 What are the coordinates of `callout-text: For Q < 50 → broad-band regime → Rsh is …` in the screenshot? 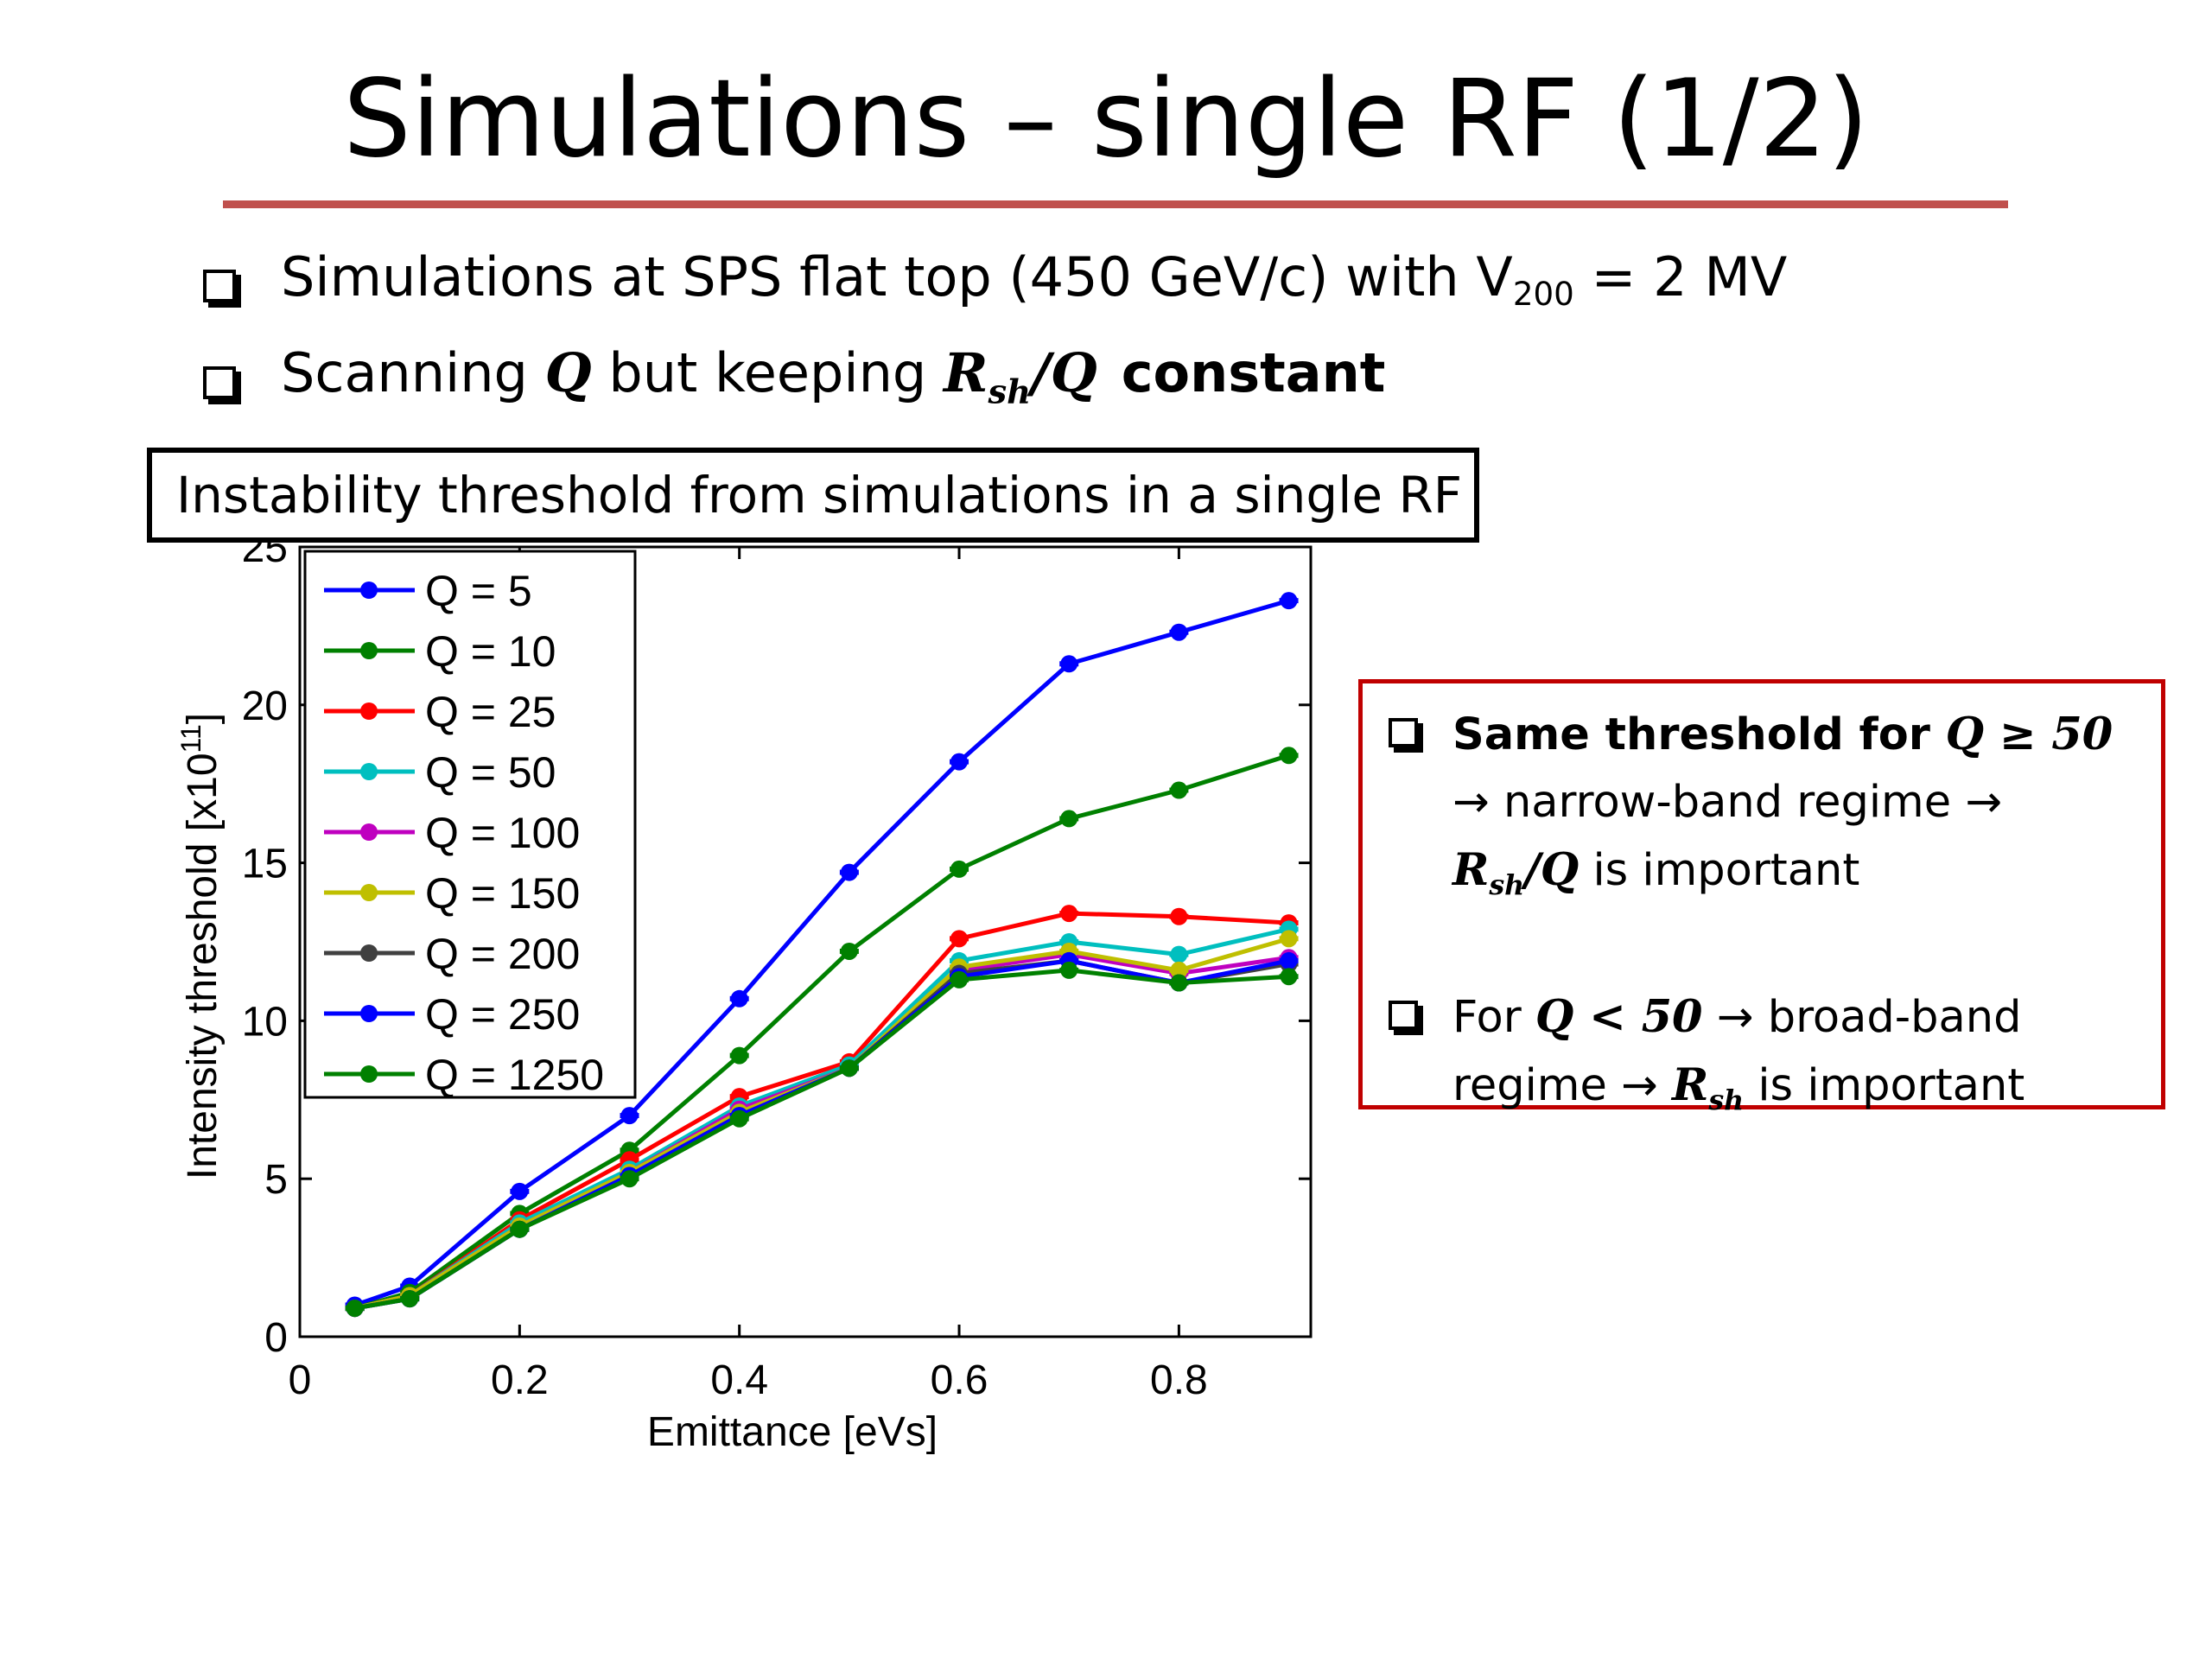 It's located at (1738, 1059).